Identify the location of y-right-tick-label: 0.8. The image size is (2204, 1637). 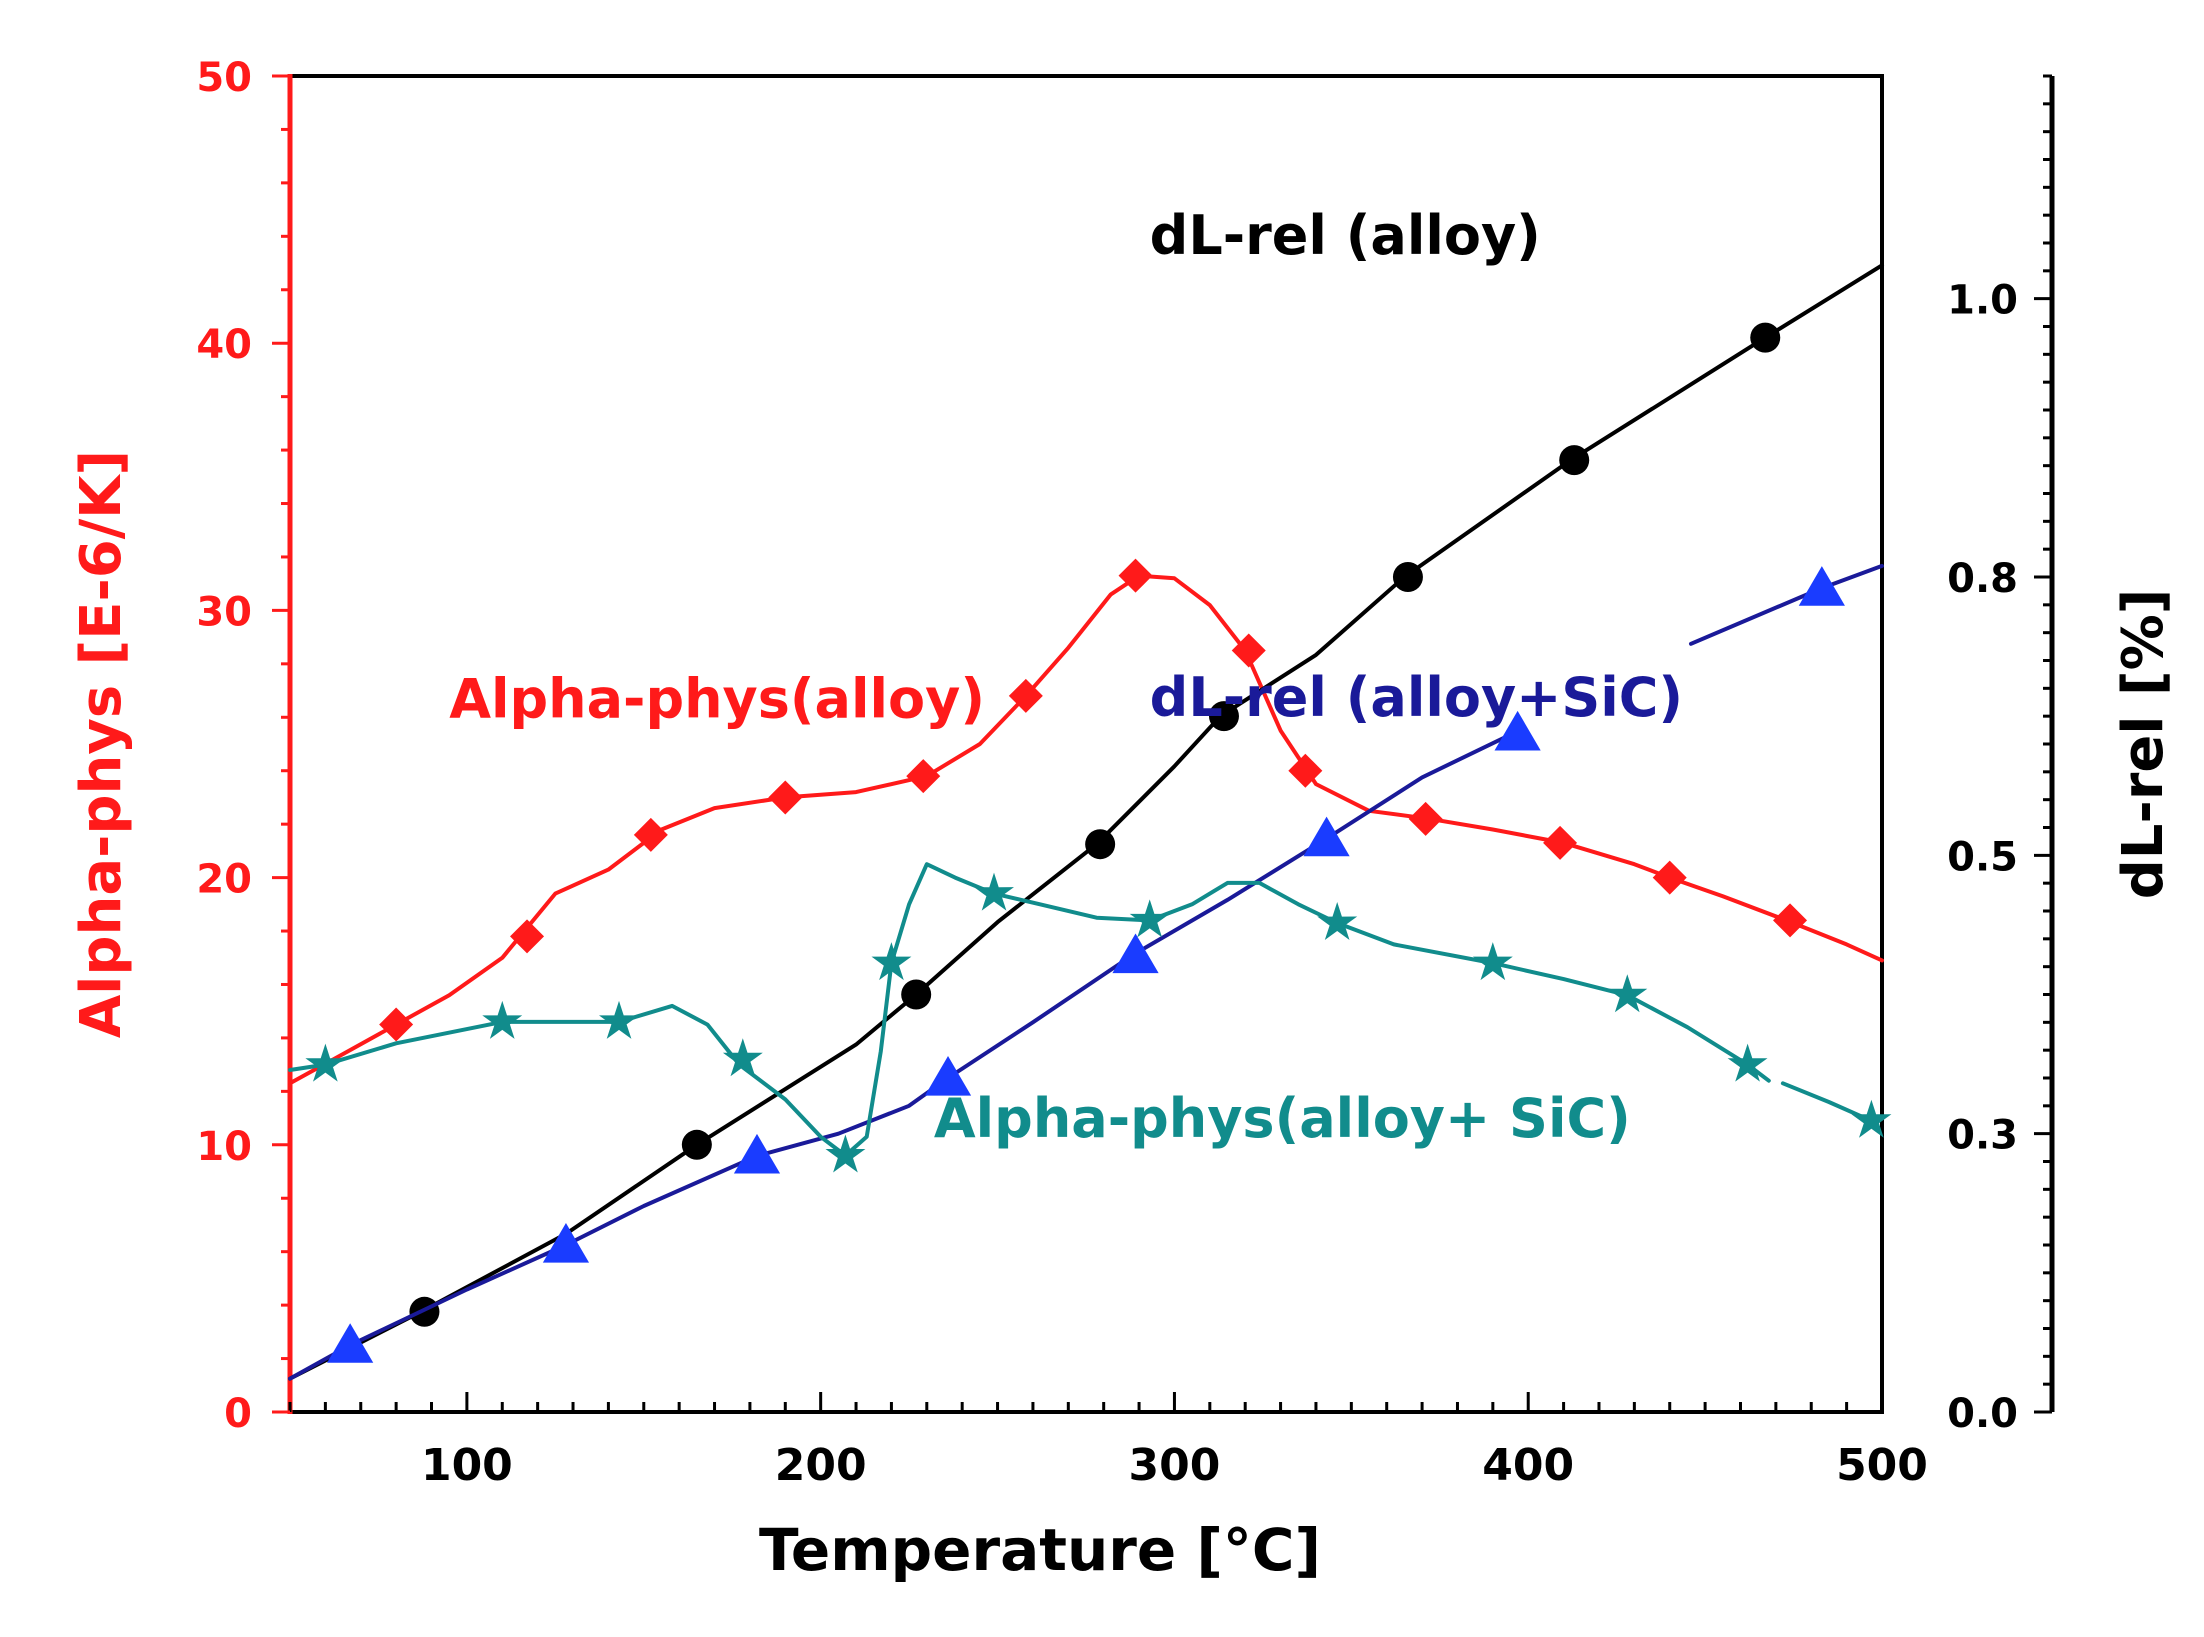
(1982, 579).